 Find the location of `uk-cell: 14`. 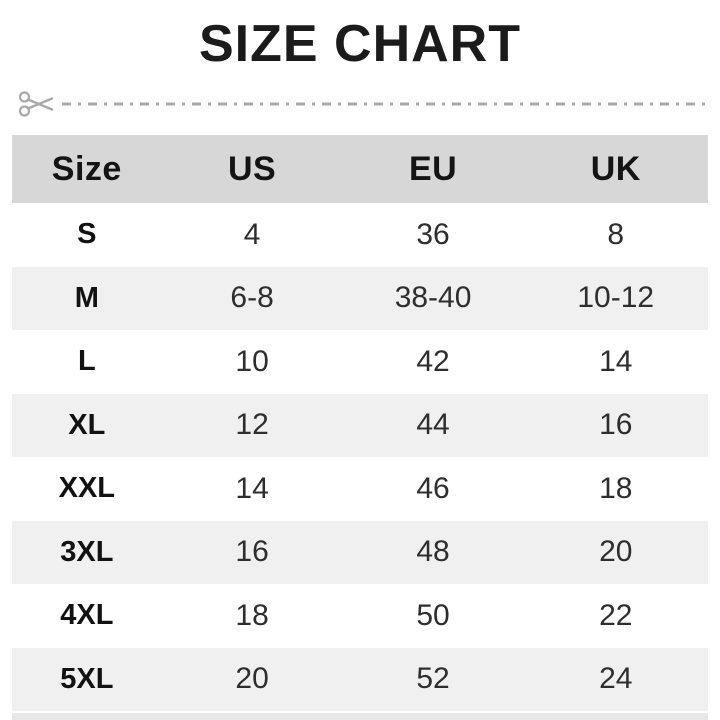

uk-cell: 14 is located at coordinates (616, 361).